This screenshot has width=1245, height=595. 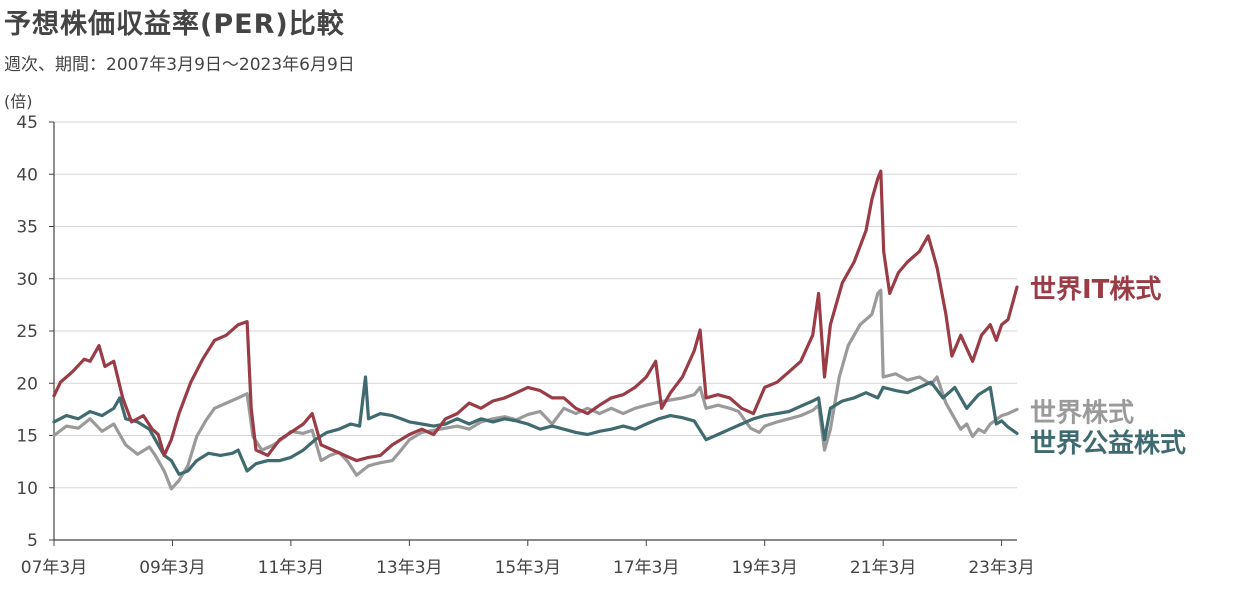 I want to click on x-tick-label-8: 23年3月, so click(x=1001, y=568).